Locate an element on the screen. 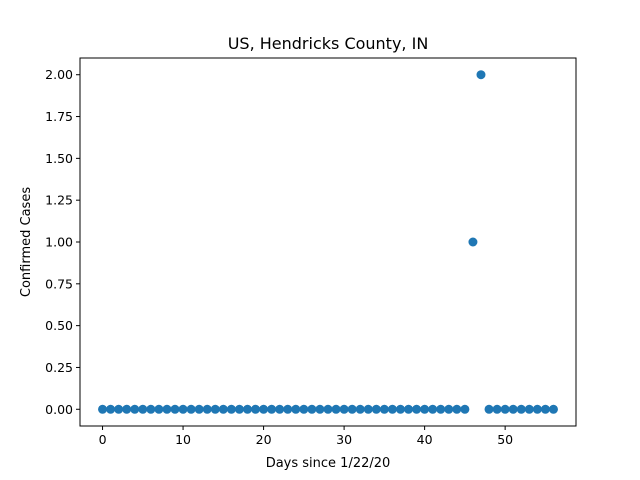 This screenshot has width=640, height=480. y-tick-label: 0.50 is located at coordinates (59, 325).